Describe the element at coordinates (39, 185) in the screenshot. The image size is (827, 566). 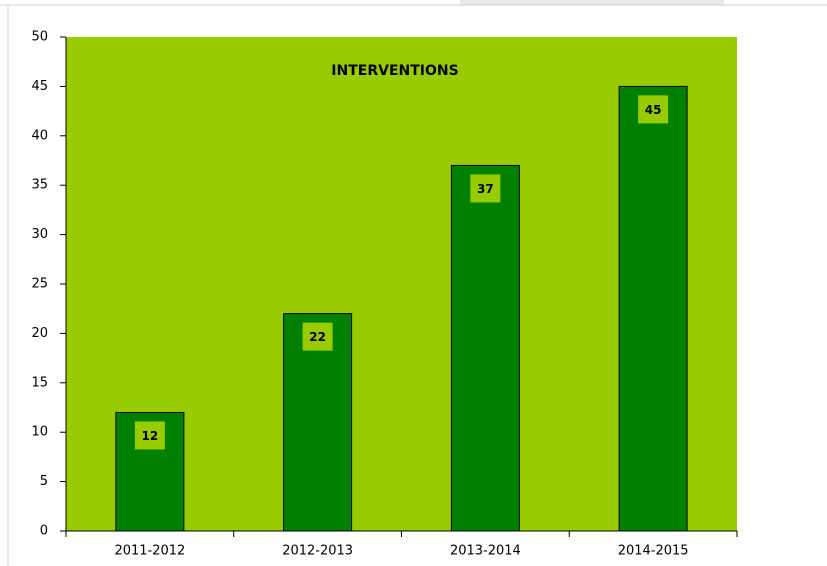
I see `y-tick-label: 35` at that location.